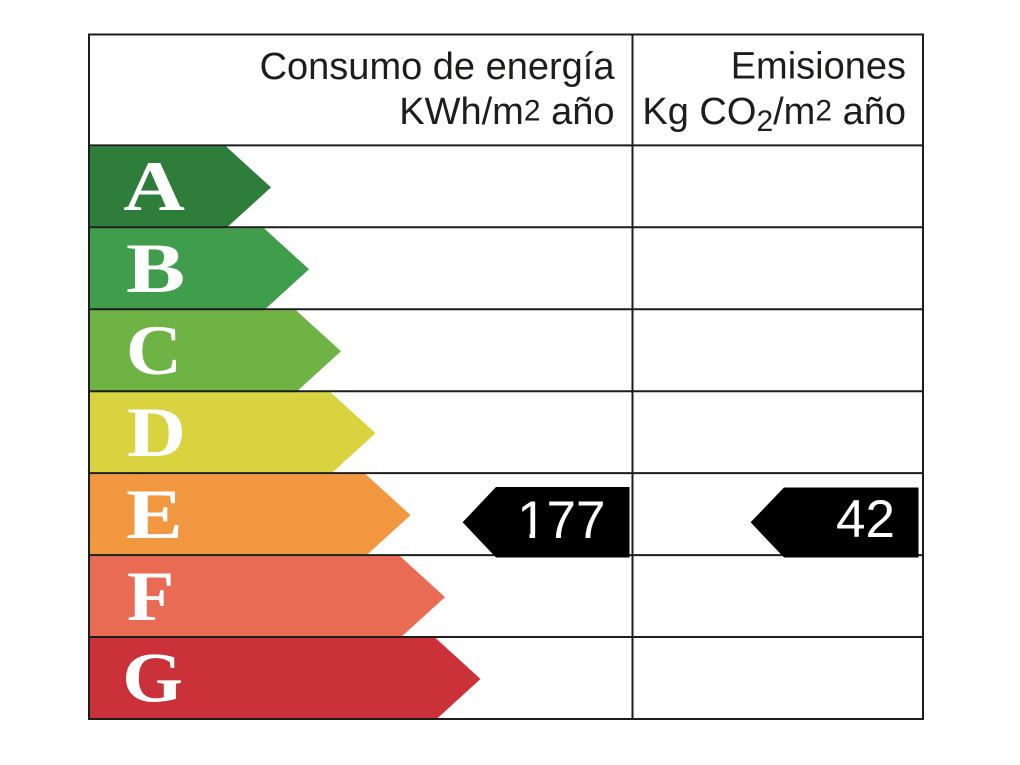  Describe the element at coordinates (506, 112) in the screenshot. I see `svg-text: KWh/m2 año` at that location.